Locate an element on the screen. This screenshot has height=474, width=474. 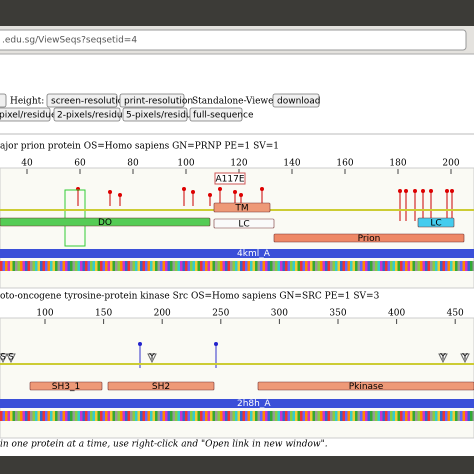
button-label: print-resolution is located at coordinates (158, 102).